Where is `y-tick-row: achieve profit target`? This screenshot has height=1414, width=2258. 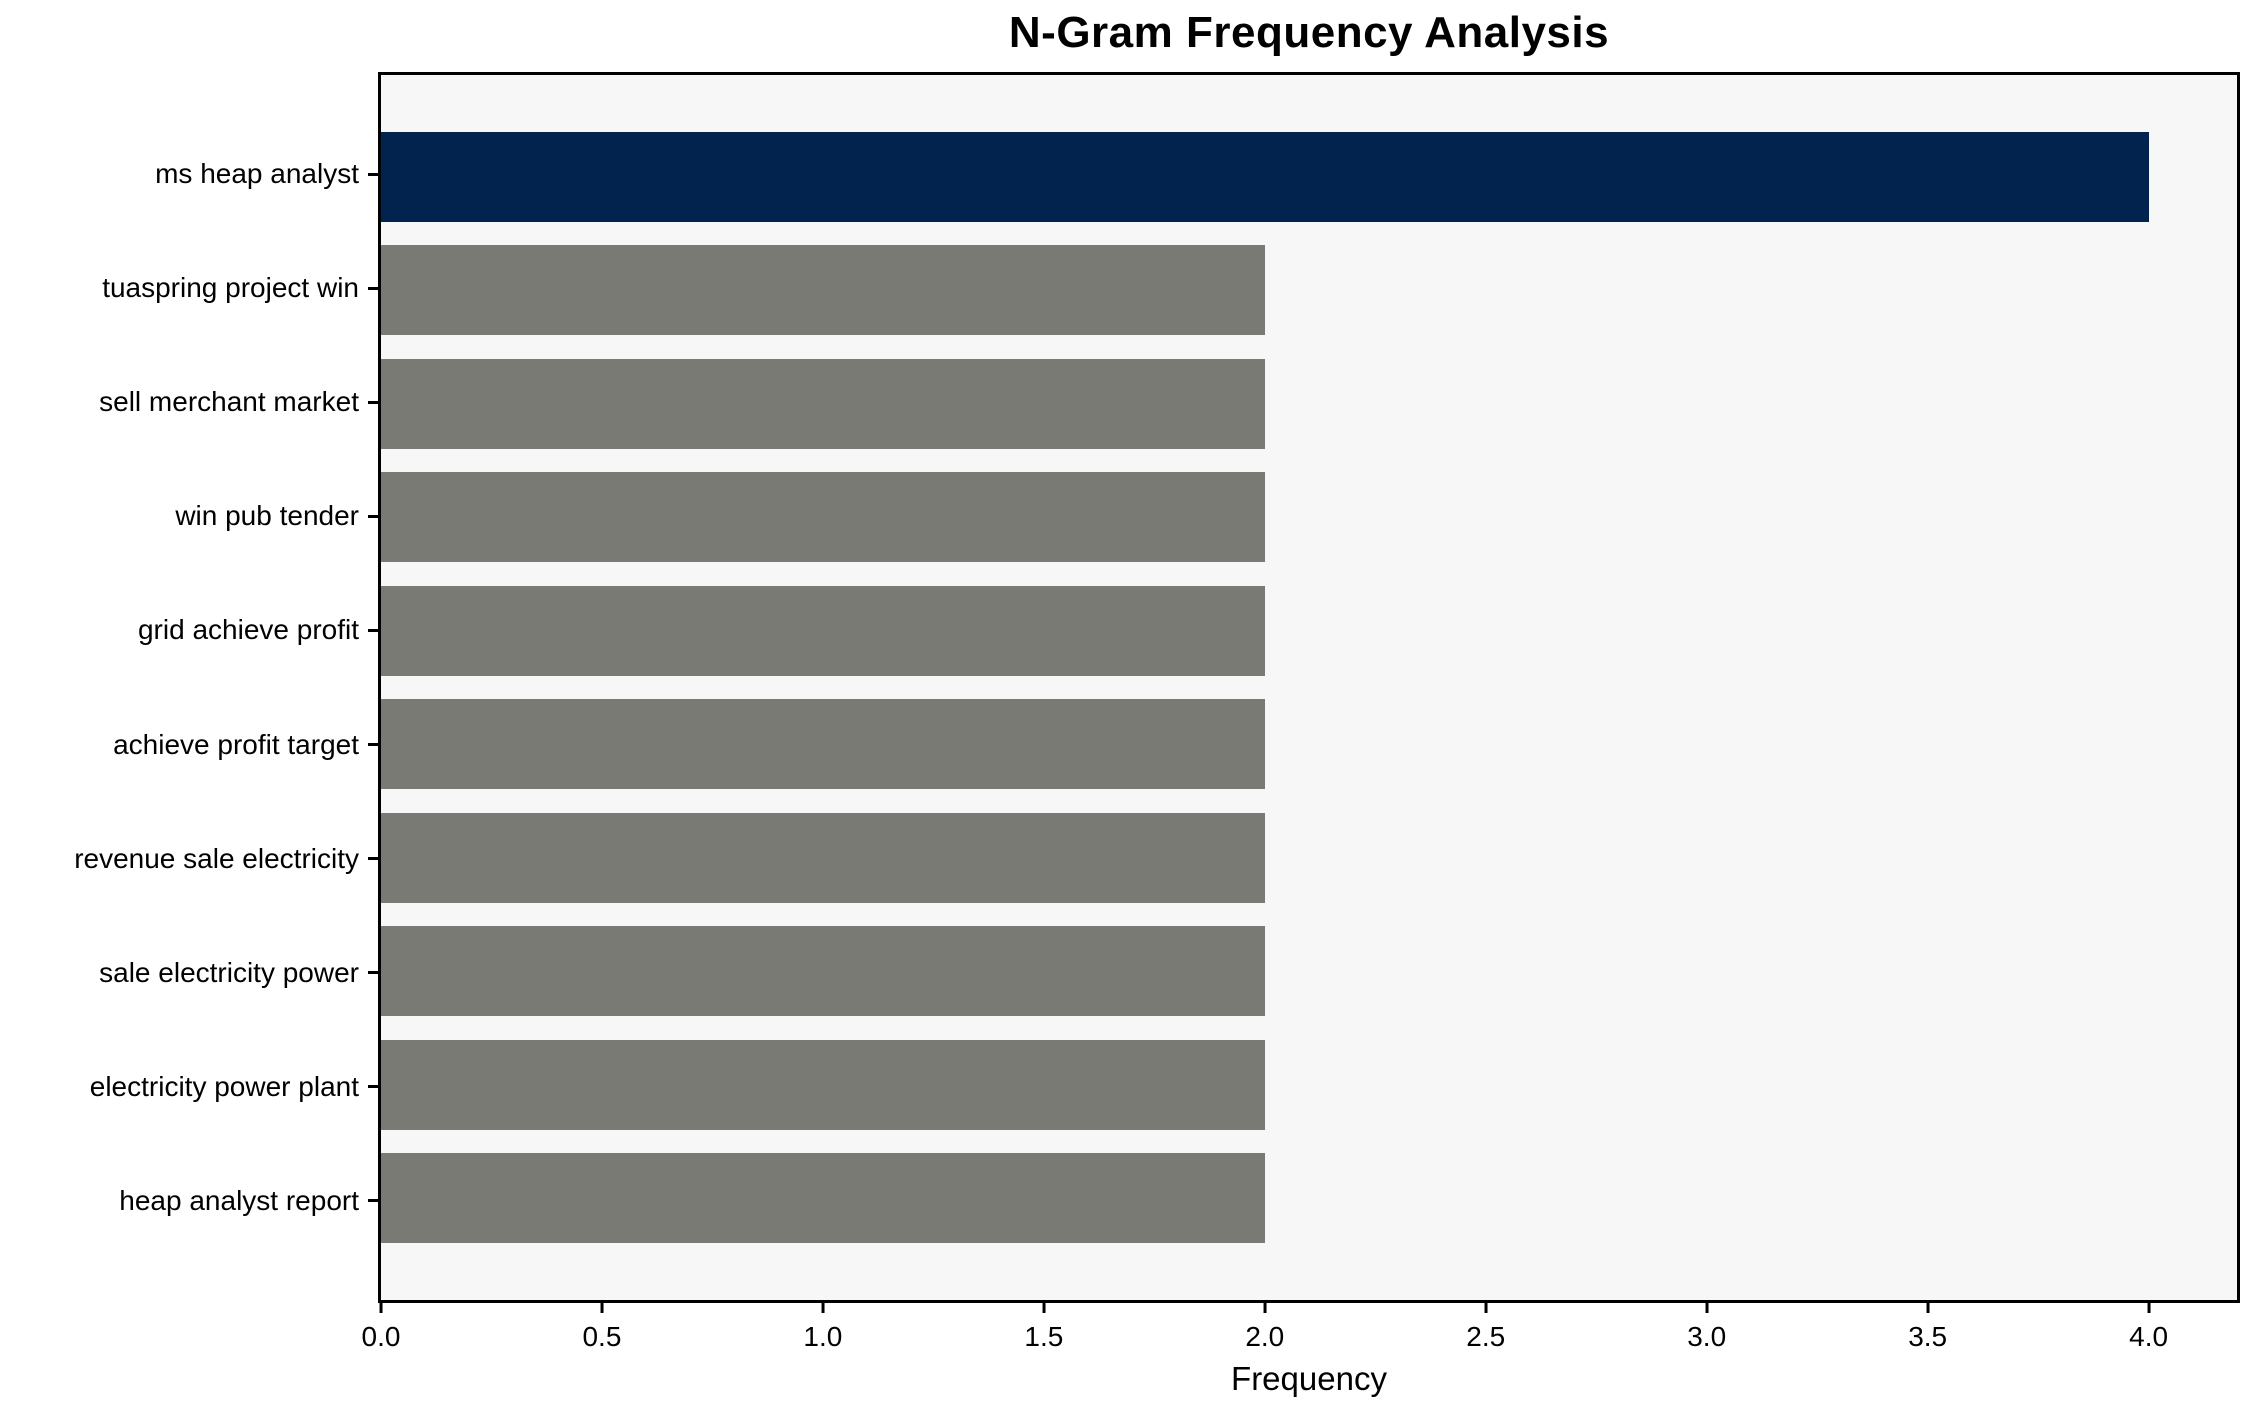 y-tick-row: achieve profit target is located at coordinates (189, 744).